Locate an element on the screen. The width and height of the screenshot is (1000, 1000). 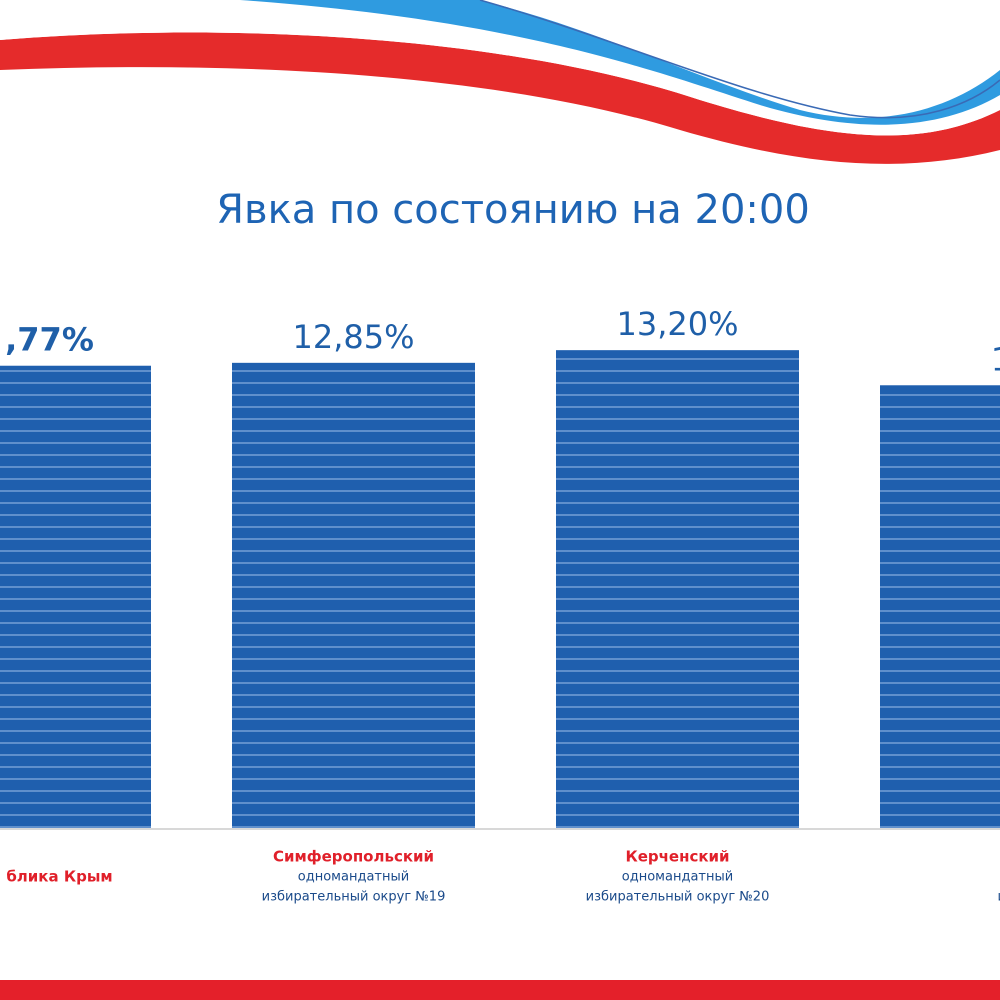
x-tick-label: избирательный округ №20 is located at coordinates (678, 897).